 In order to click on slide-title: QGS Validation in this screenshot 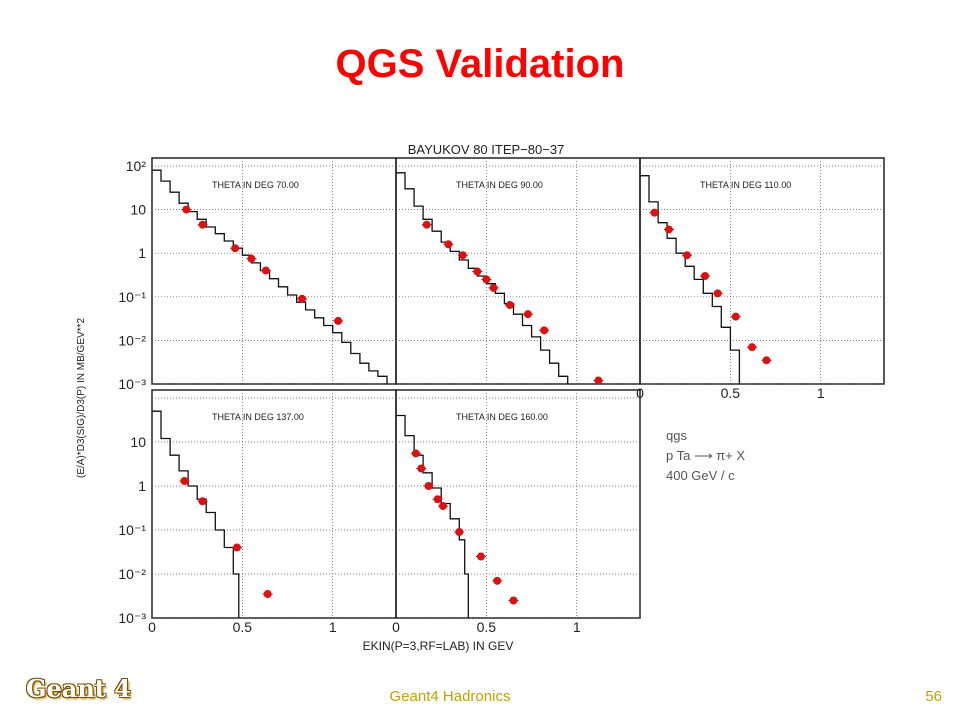, I will do `click(480, 64)`.